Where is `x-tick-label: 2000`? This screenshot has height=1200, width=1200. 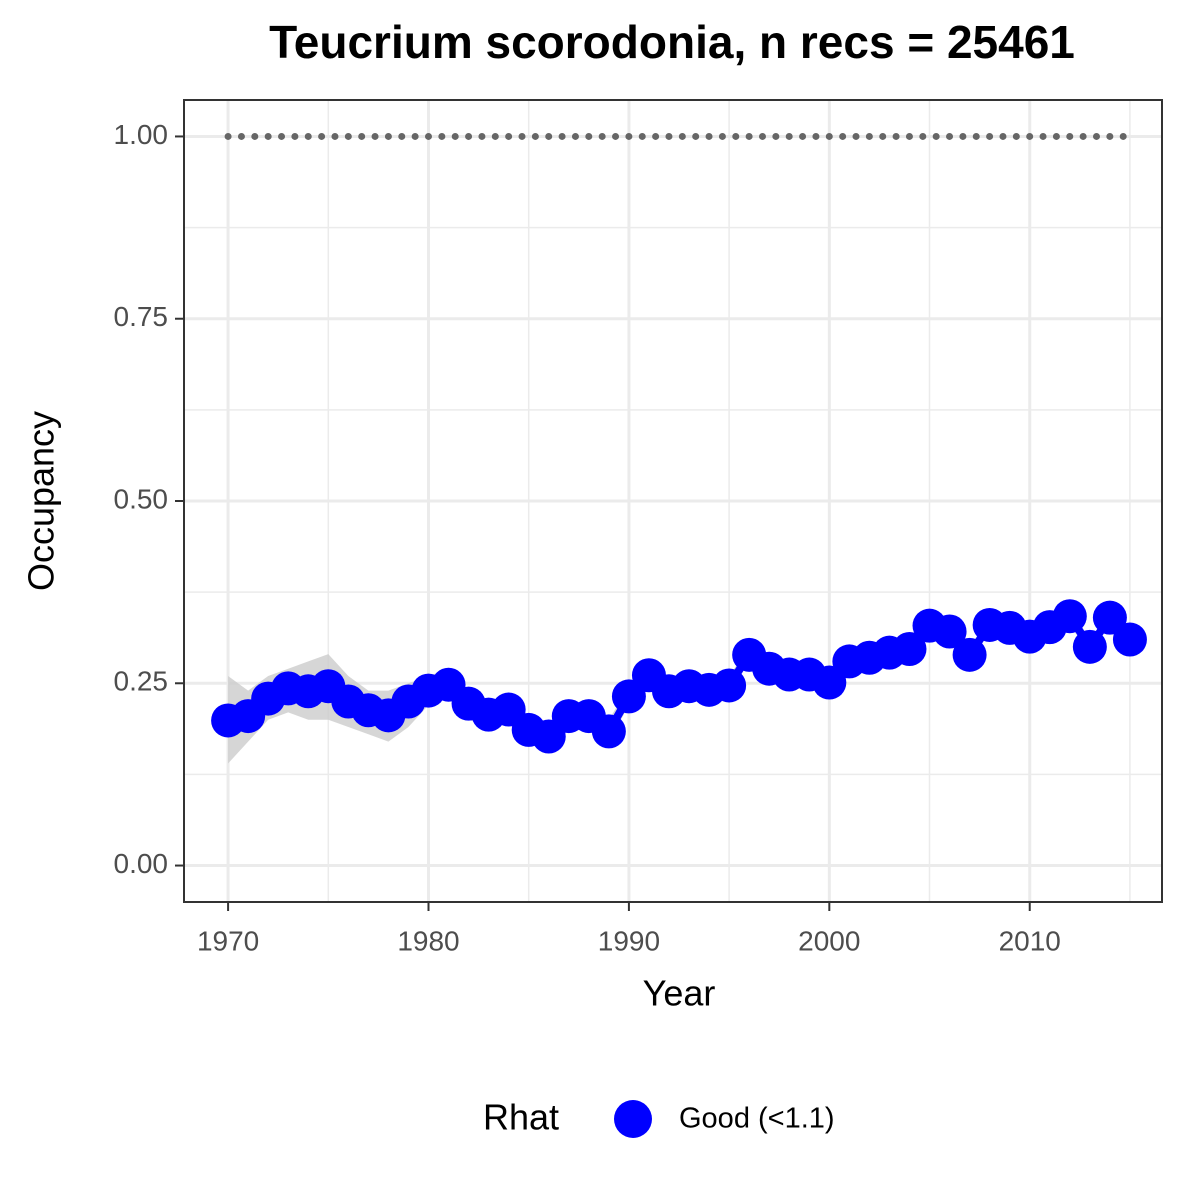 x-tick-label: 2000 is located at coordinates (829, 940).